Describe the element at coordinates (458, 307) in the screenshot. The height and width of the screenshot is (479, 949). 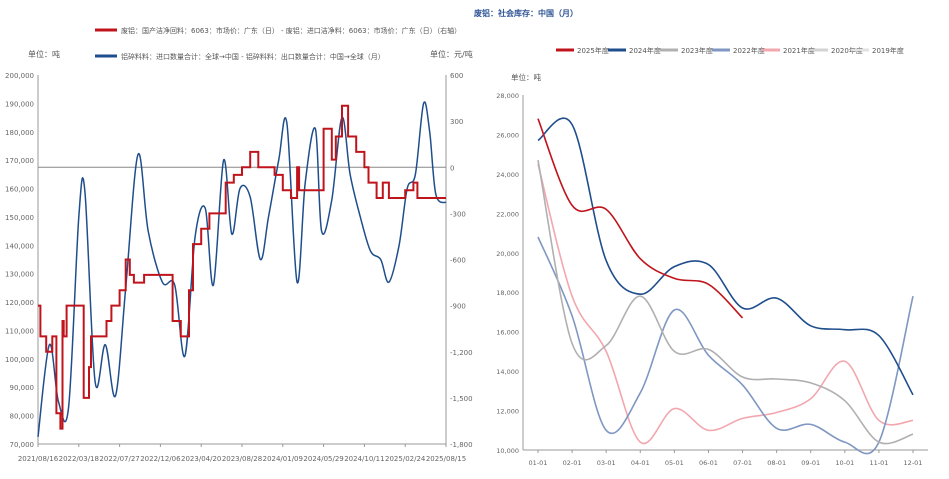
I see `right-y-tick-label: -900` at that location.